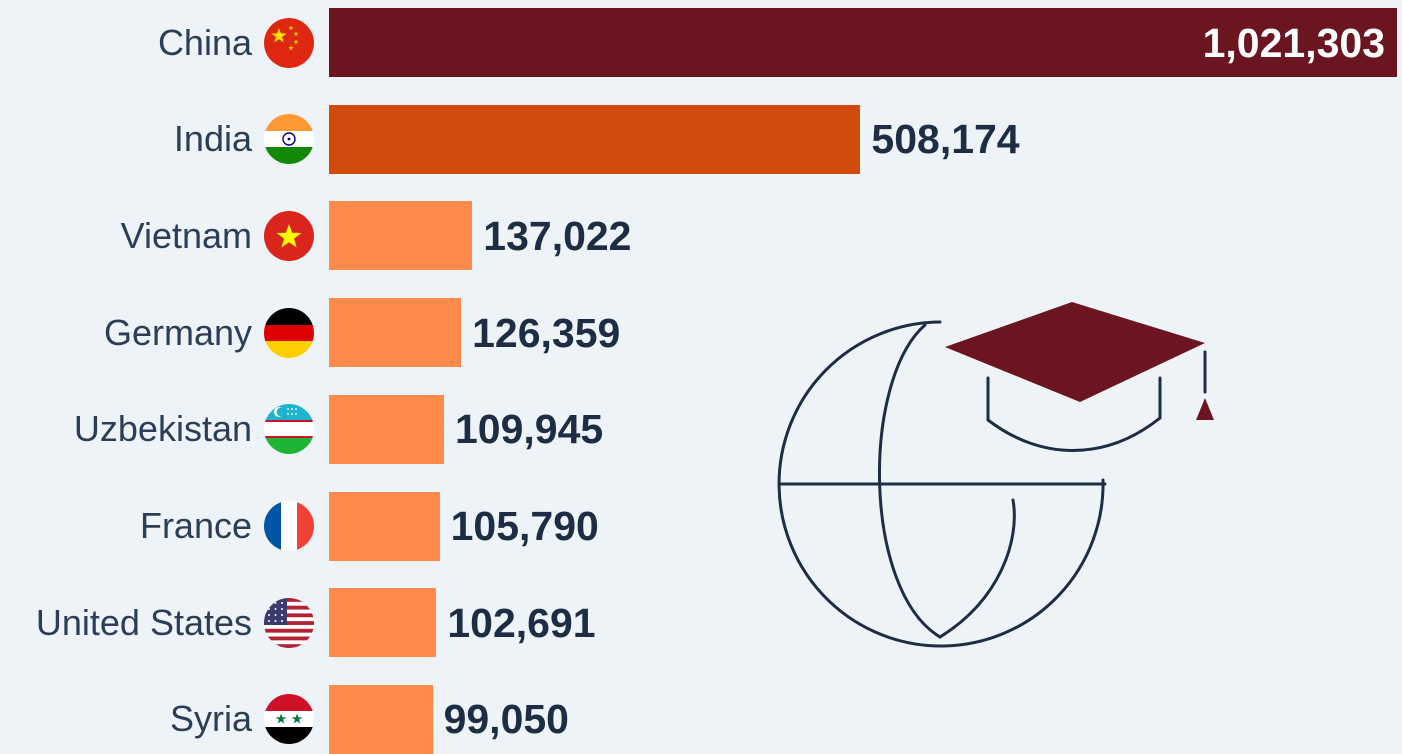  What do you see at coordinates (289, 719) in the screenshot?
I see `syria-flag-icon` at bounding box center [289, 719].